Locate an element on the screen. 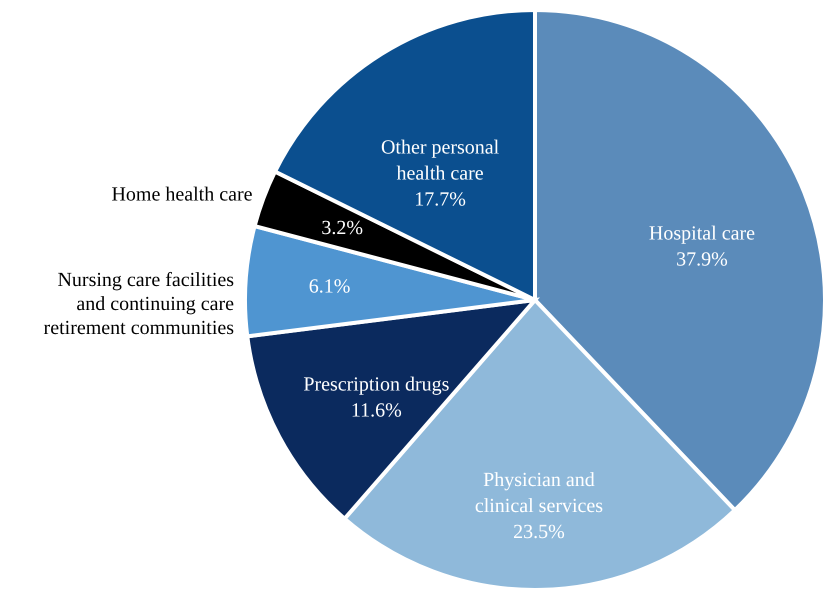  slice-label: Prescription drugs is located at coordinates (376, 385).